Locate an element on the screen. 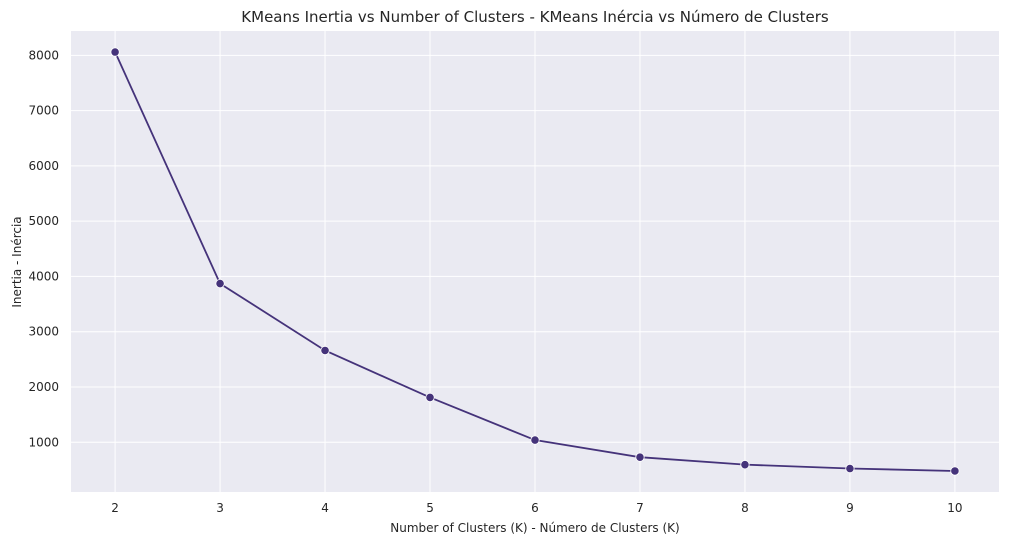  y-tick-label: 1000 is located at coordinates (43, 442).